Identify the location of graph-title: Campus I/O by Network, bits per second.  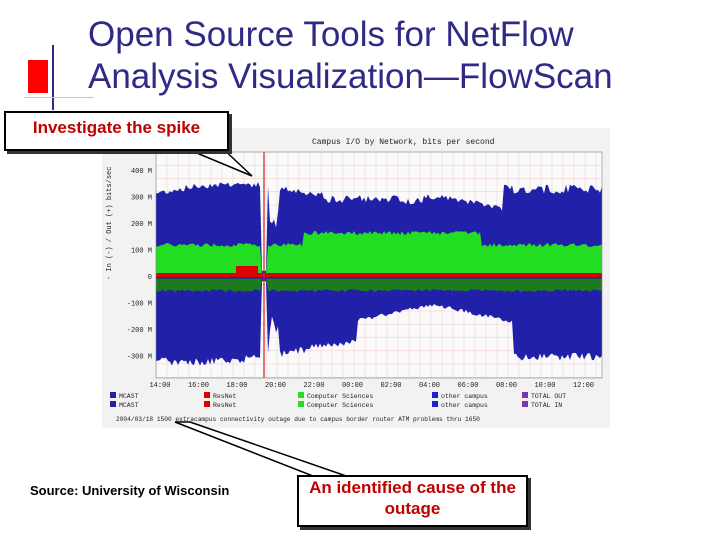
(403, 142).